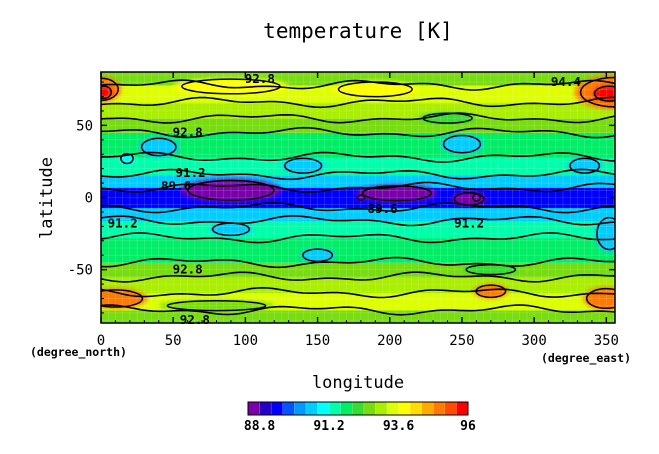  I want to click on contour-label-4: 89.6, so click(176, 185).